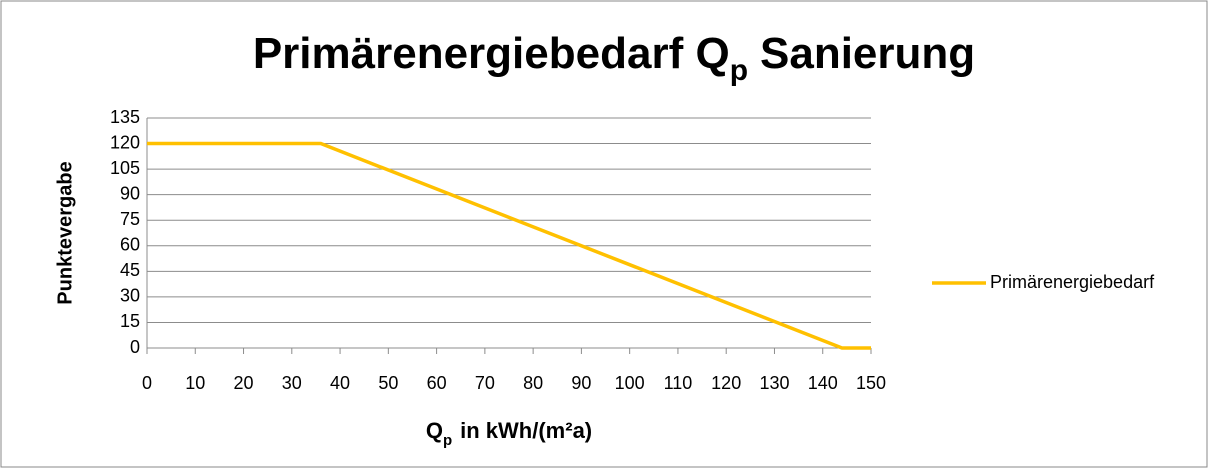 This screenshot has height=468, width=1208. I want to click on chart-title: Primärenergiebedarf Qp Sanierung, so click(614, 58).